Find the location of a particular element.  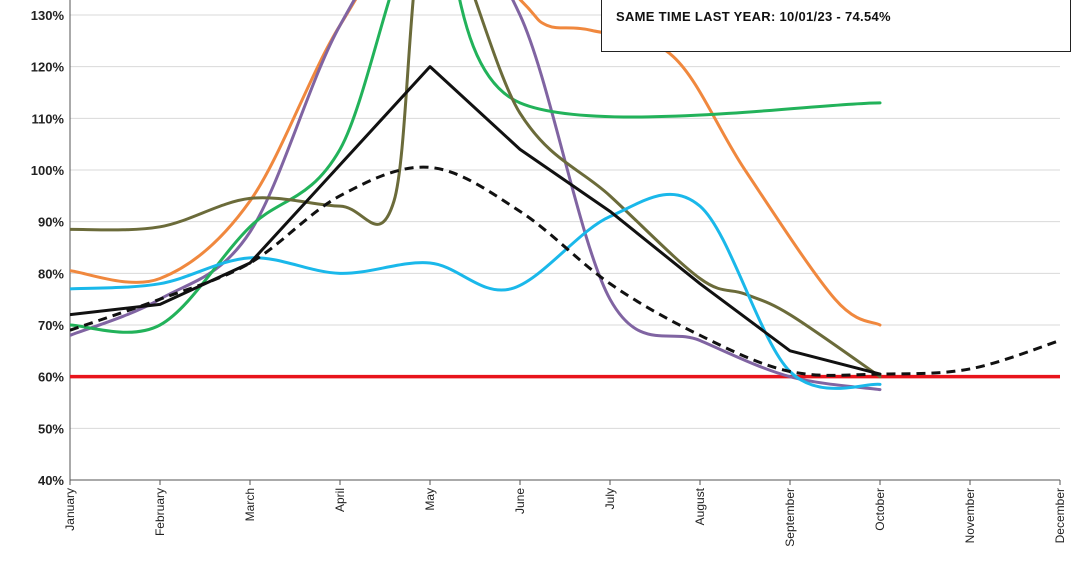

y-tick-label: 80% is located at coordinates (51, 273).